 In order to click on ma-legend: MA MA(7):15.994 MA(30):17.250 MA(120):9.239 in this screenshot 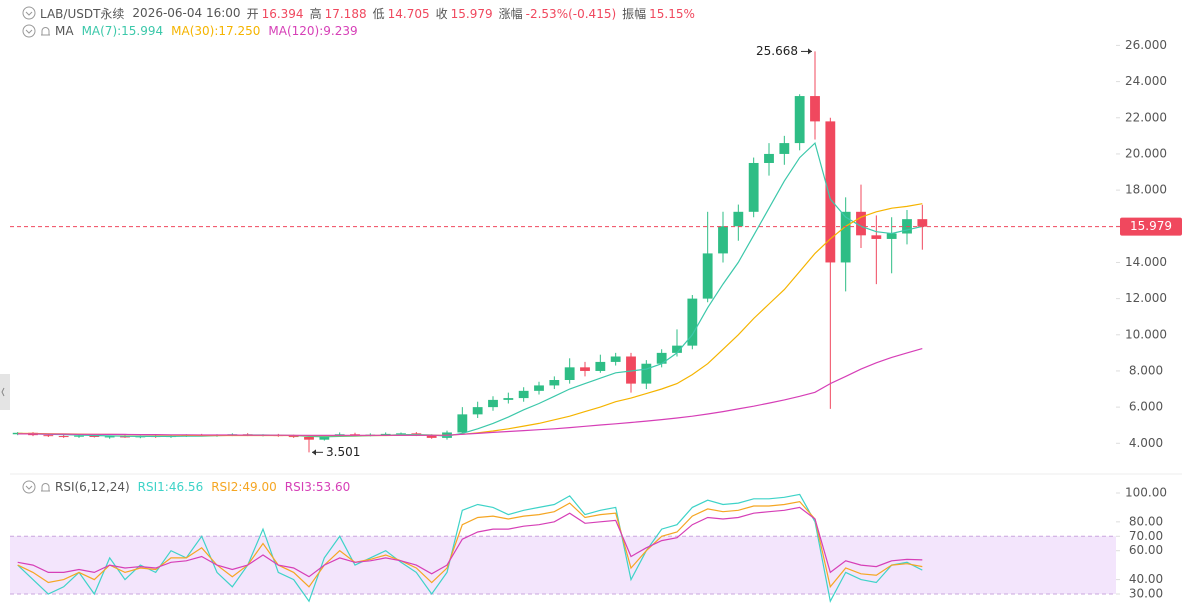, I will do `click(206, 31)`.